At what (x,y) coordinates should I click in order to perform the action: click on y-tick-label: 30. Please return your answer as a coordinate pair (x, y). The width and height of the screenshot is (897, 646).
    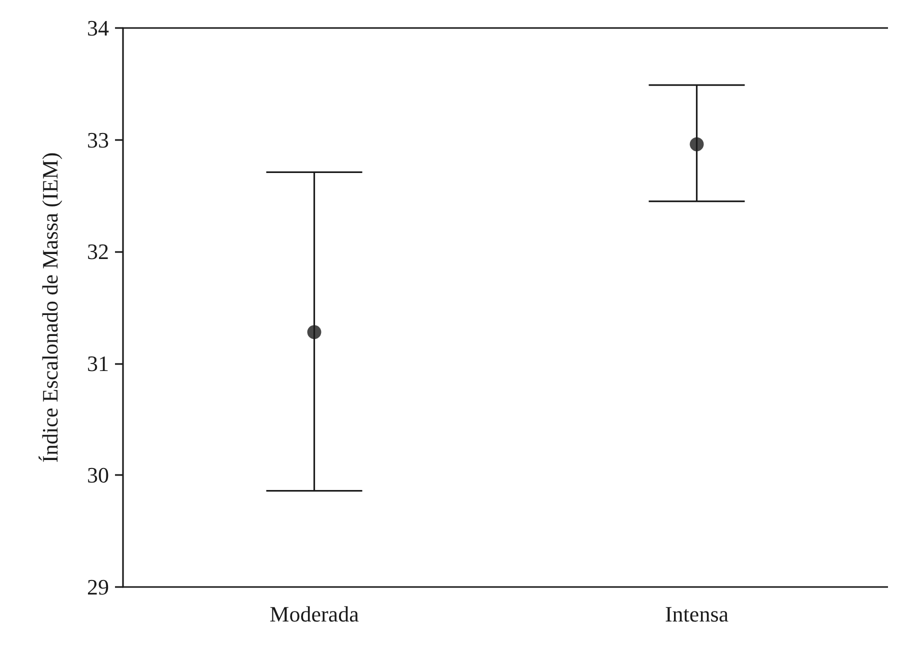
    Looking at the image, I should click on (98, 475).